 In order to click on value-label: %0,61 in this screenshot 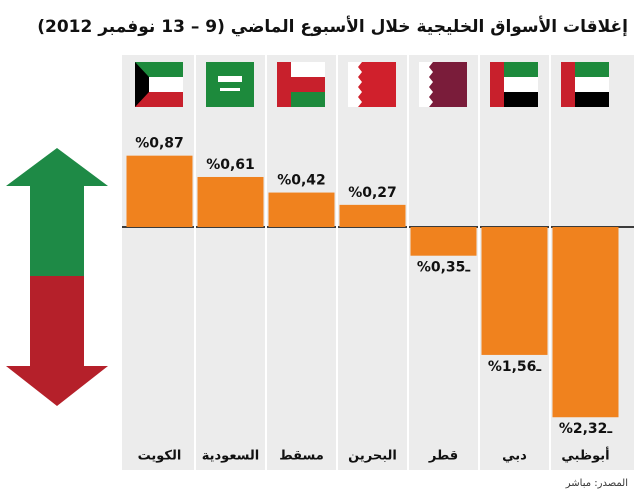, I will do `click(230, 165)`.